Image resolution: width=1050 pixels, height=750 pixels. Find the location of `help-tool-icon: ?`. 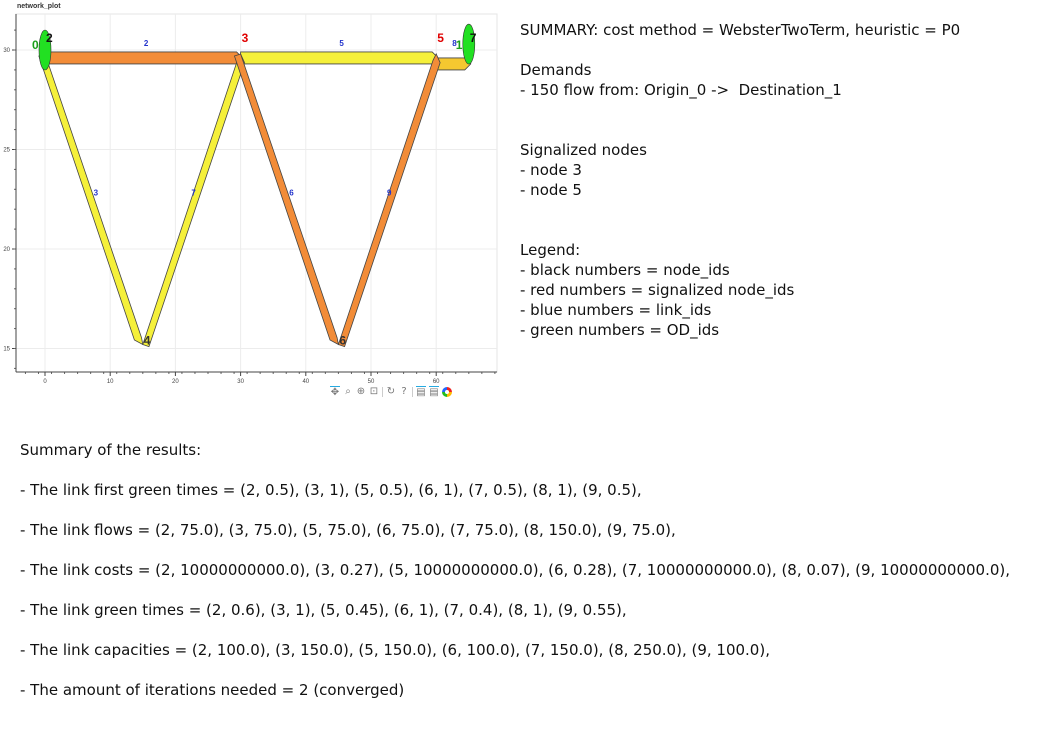

help-tool-icon: ? is located at coordinates (404, 391).